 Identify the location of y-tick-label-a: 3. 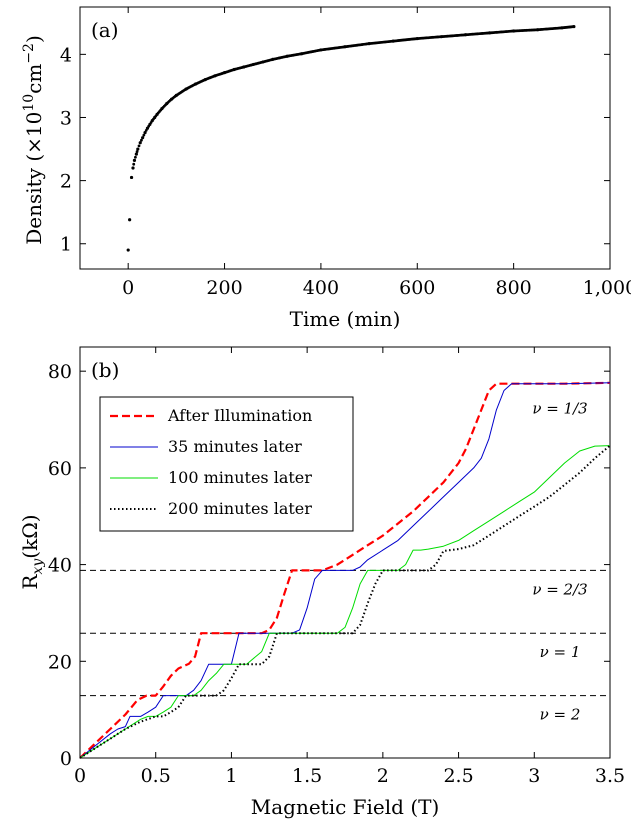
(66, 118).